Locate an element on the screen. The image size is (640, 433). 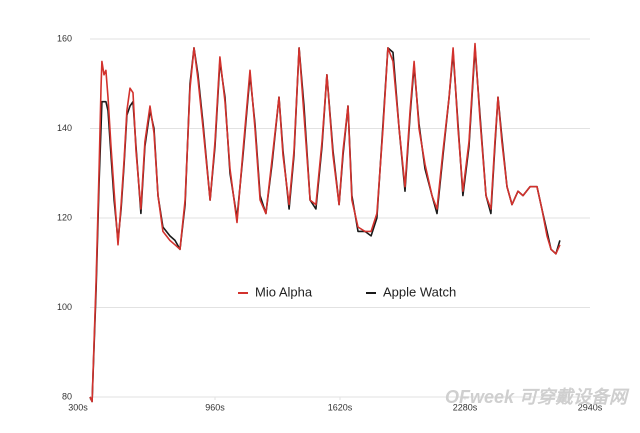
x-tick-label: 300s is located at coordinates (78, 407).